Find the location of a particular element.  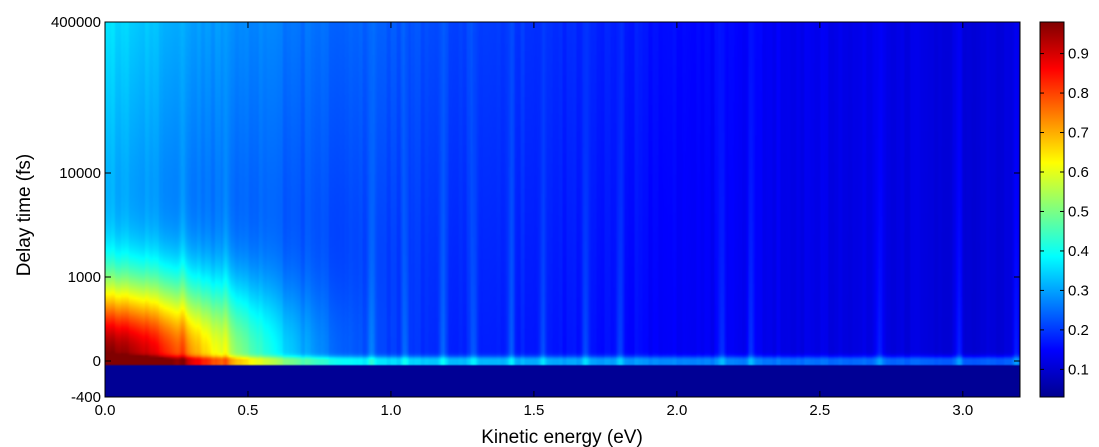

colorbar: 0.1 0.2 0.3 0.4 0.5 0.6 0.7 0.8 0.9 is located at coordinates (1064, 209).